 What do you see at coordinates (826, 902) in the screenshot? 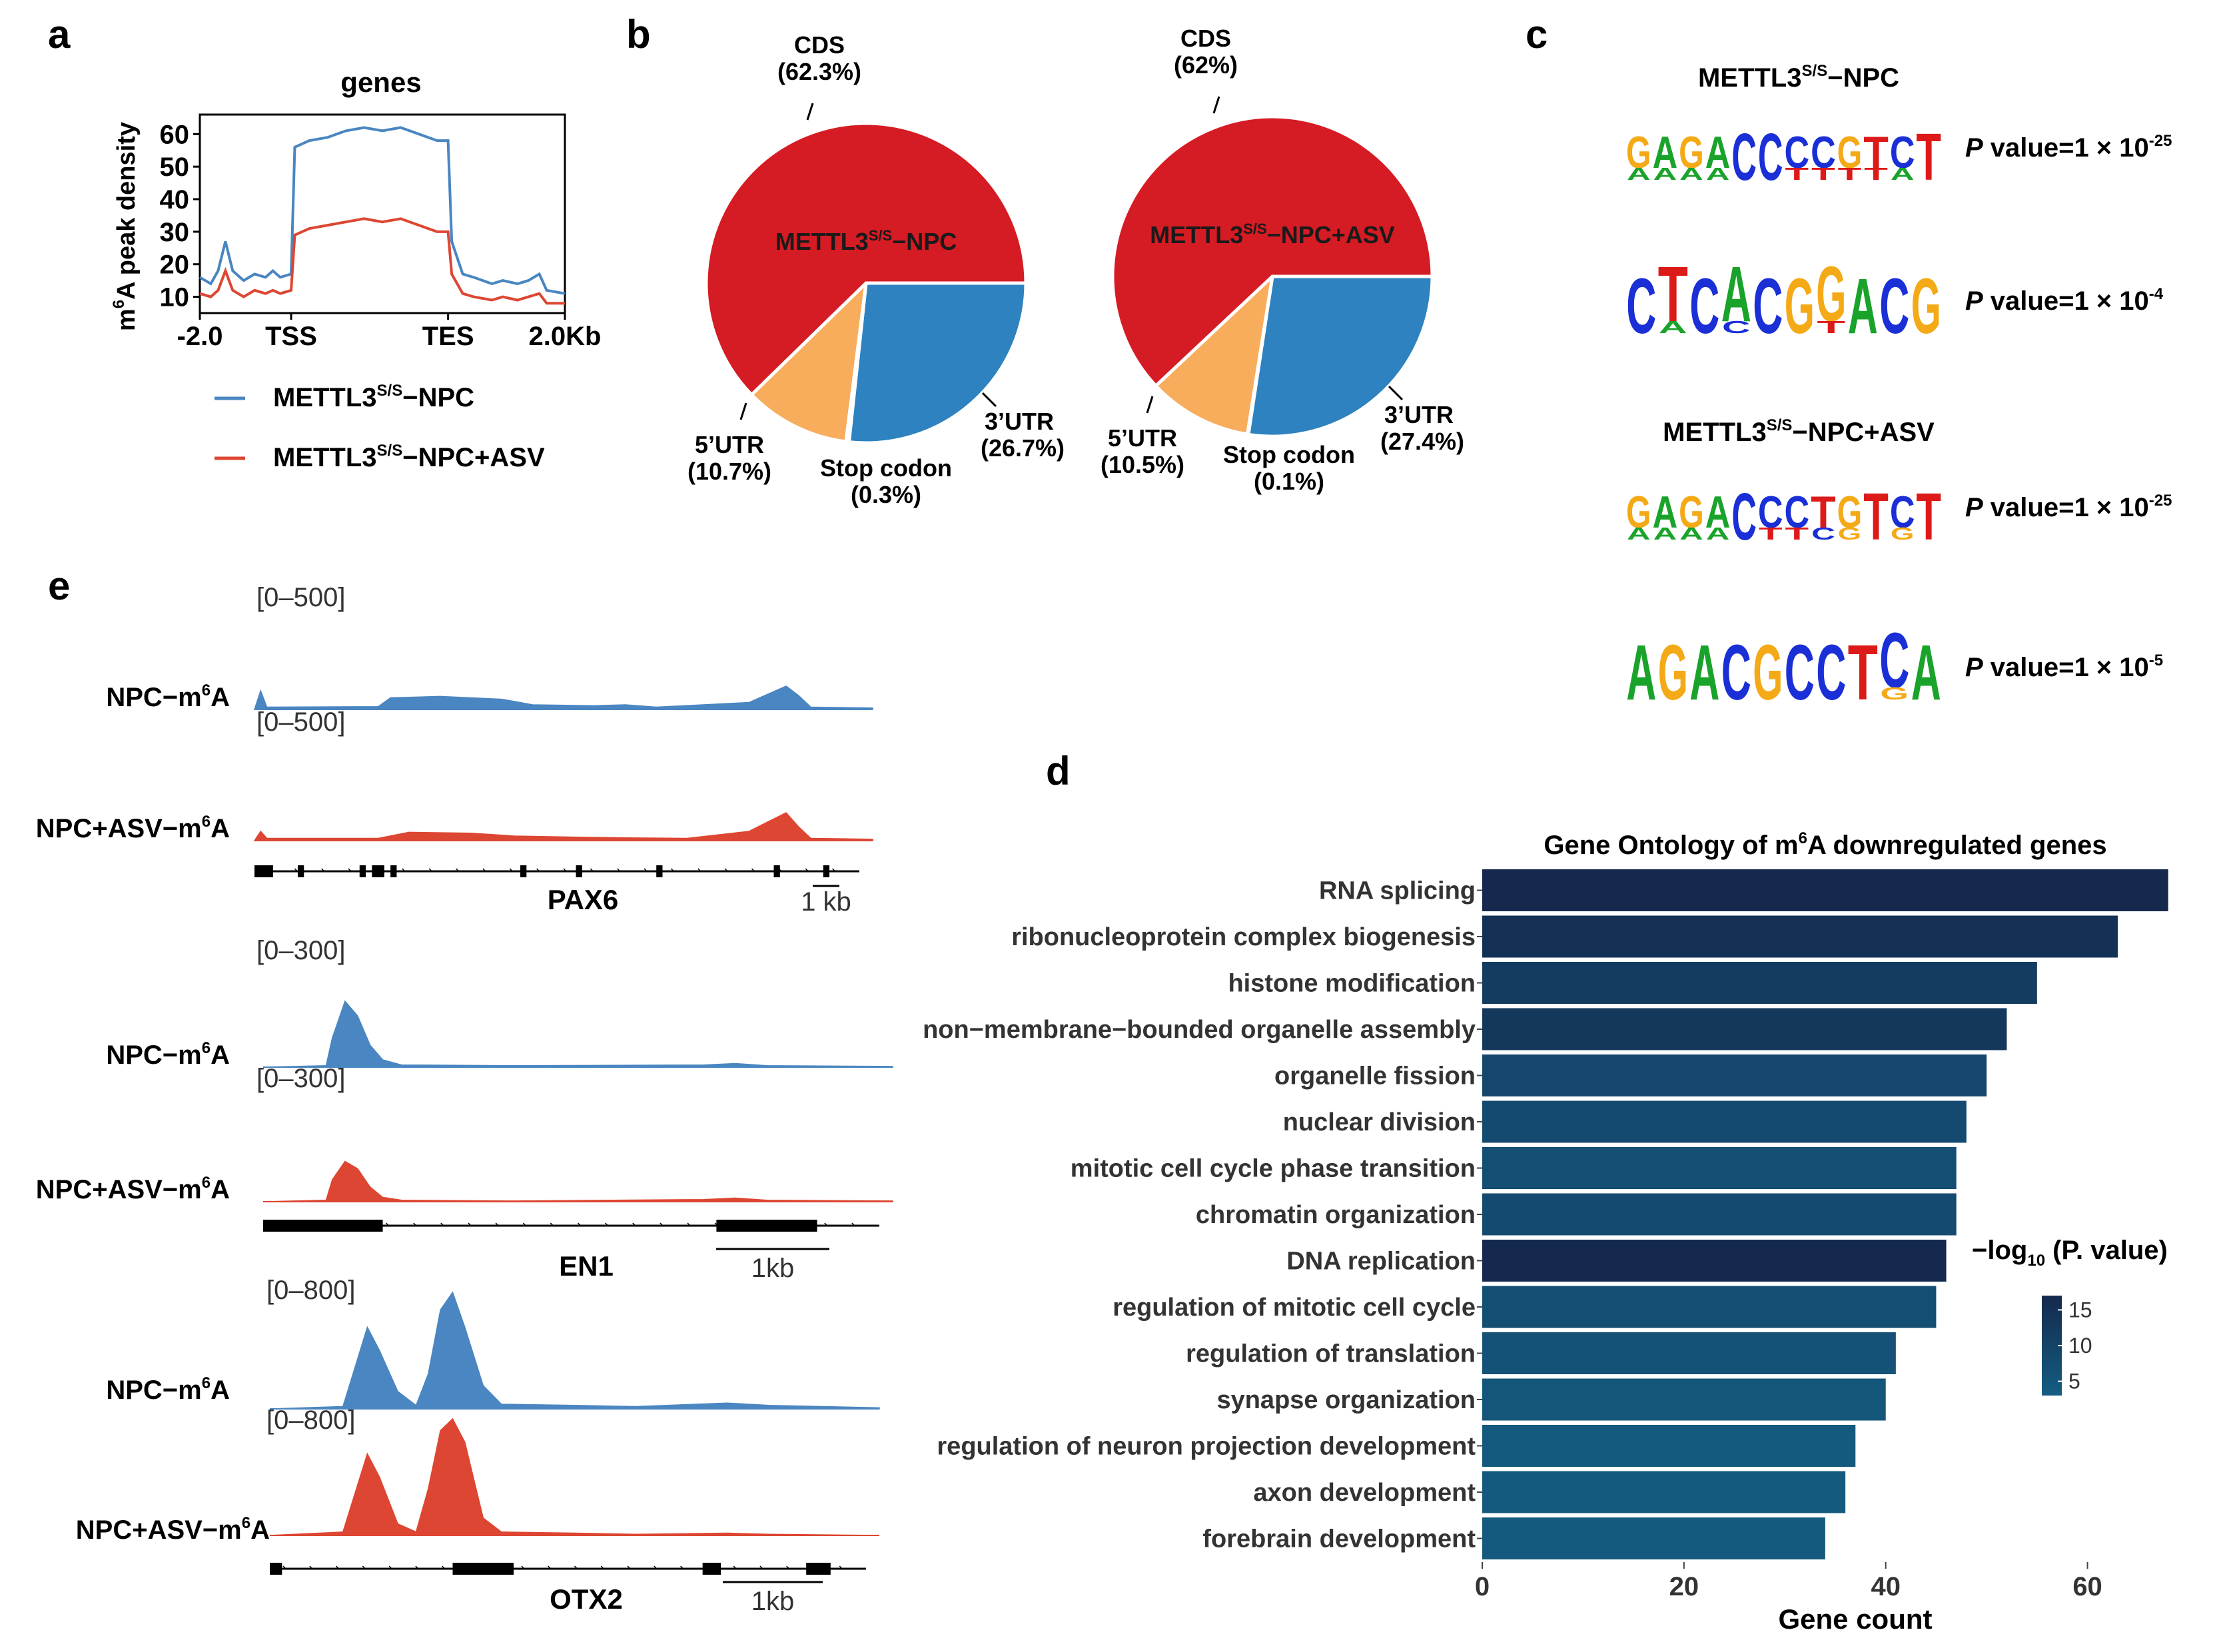
I see `scale-bar-label: 1 kb` at bounding box center [826, 902].